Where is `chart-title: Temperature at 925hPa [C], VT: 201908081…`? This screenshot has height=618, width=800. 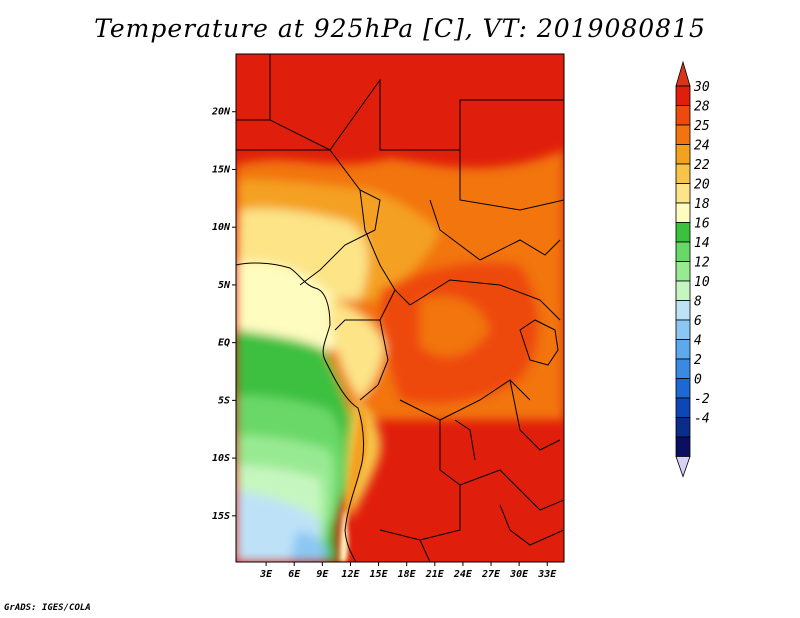 chart-title: Temperature at 925hPa [C], VT: 201908081… is located at coordinates (400, 28).